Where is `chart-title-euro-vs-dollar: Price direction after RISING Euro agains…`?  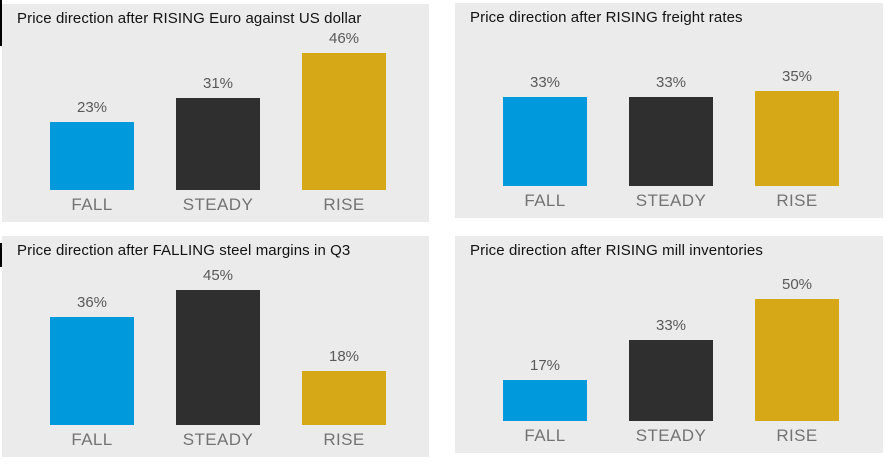 chart-title-euro-vs-dollar: Price direction after RISING Euro agains… is located at coordinates (189, 18).